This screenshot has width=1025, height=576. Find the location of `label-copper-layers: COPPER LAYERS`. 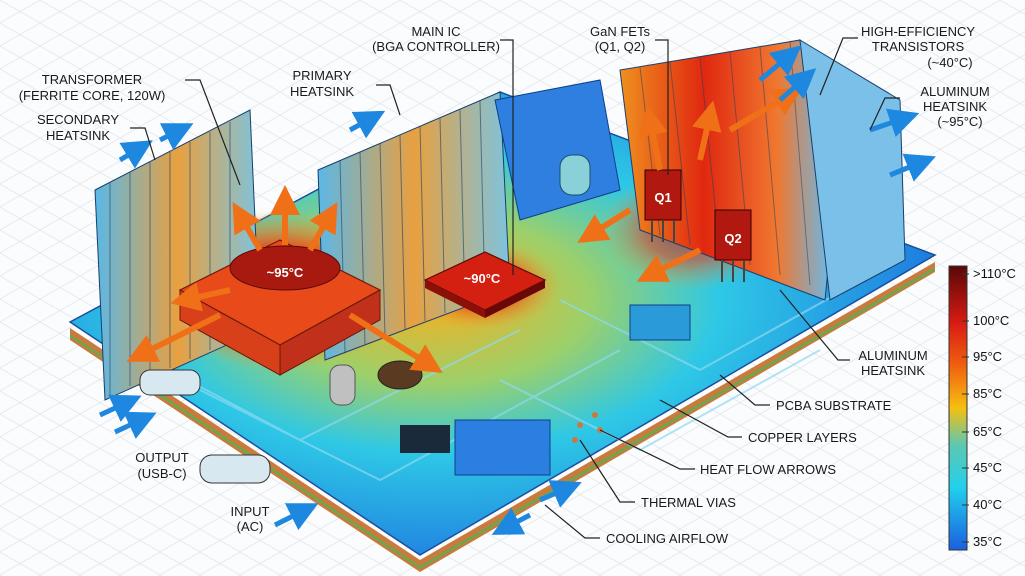

label-copper-layers: COPPER LAYERS is located at coordinates (802, 437).